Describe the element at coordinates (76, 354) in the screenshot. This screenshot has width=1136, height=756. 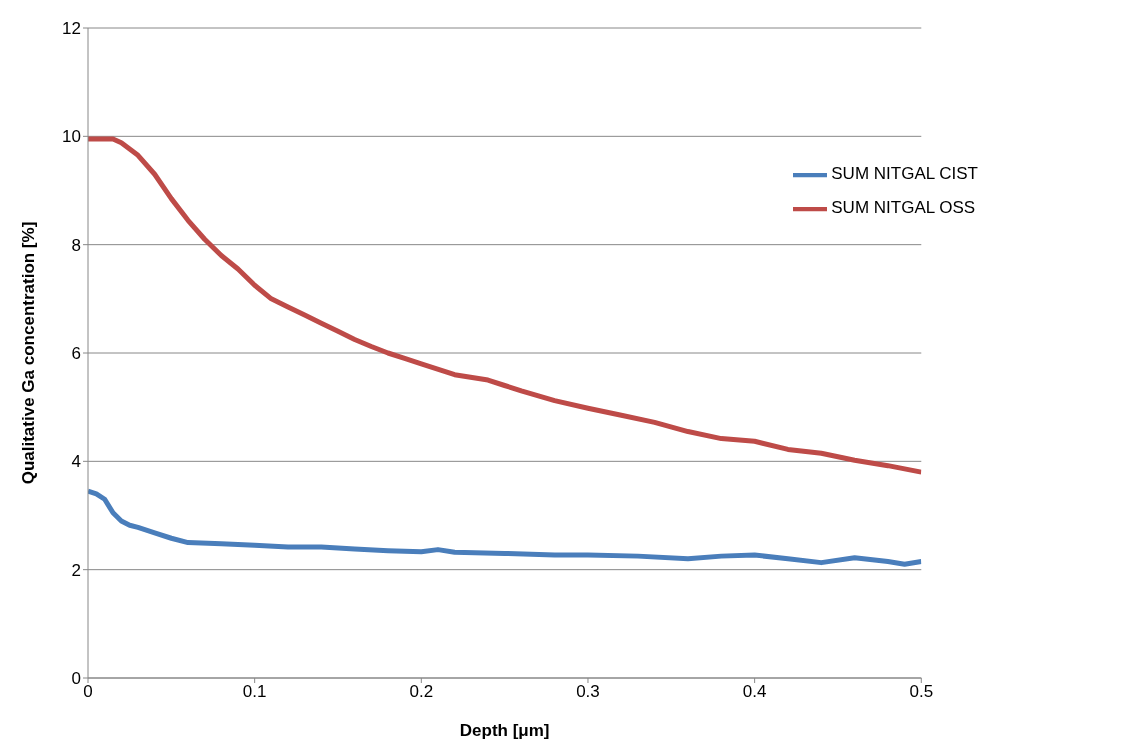
I see `y-tick-label: 6` at that location.